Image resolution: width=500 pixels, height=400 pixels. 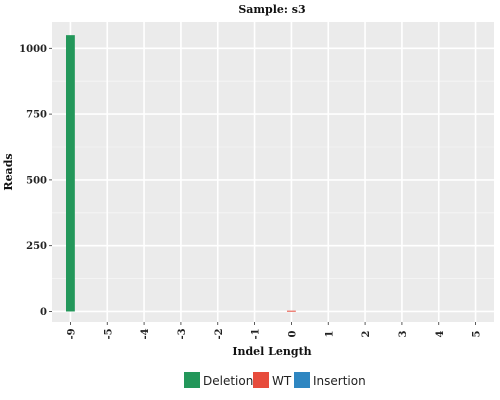 What do you see at coordinates (36, 115) in the screenshot?
I see `y-tick-label: 750` at bounding box center [36, 115].